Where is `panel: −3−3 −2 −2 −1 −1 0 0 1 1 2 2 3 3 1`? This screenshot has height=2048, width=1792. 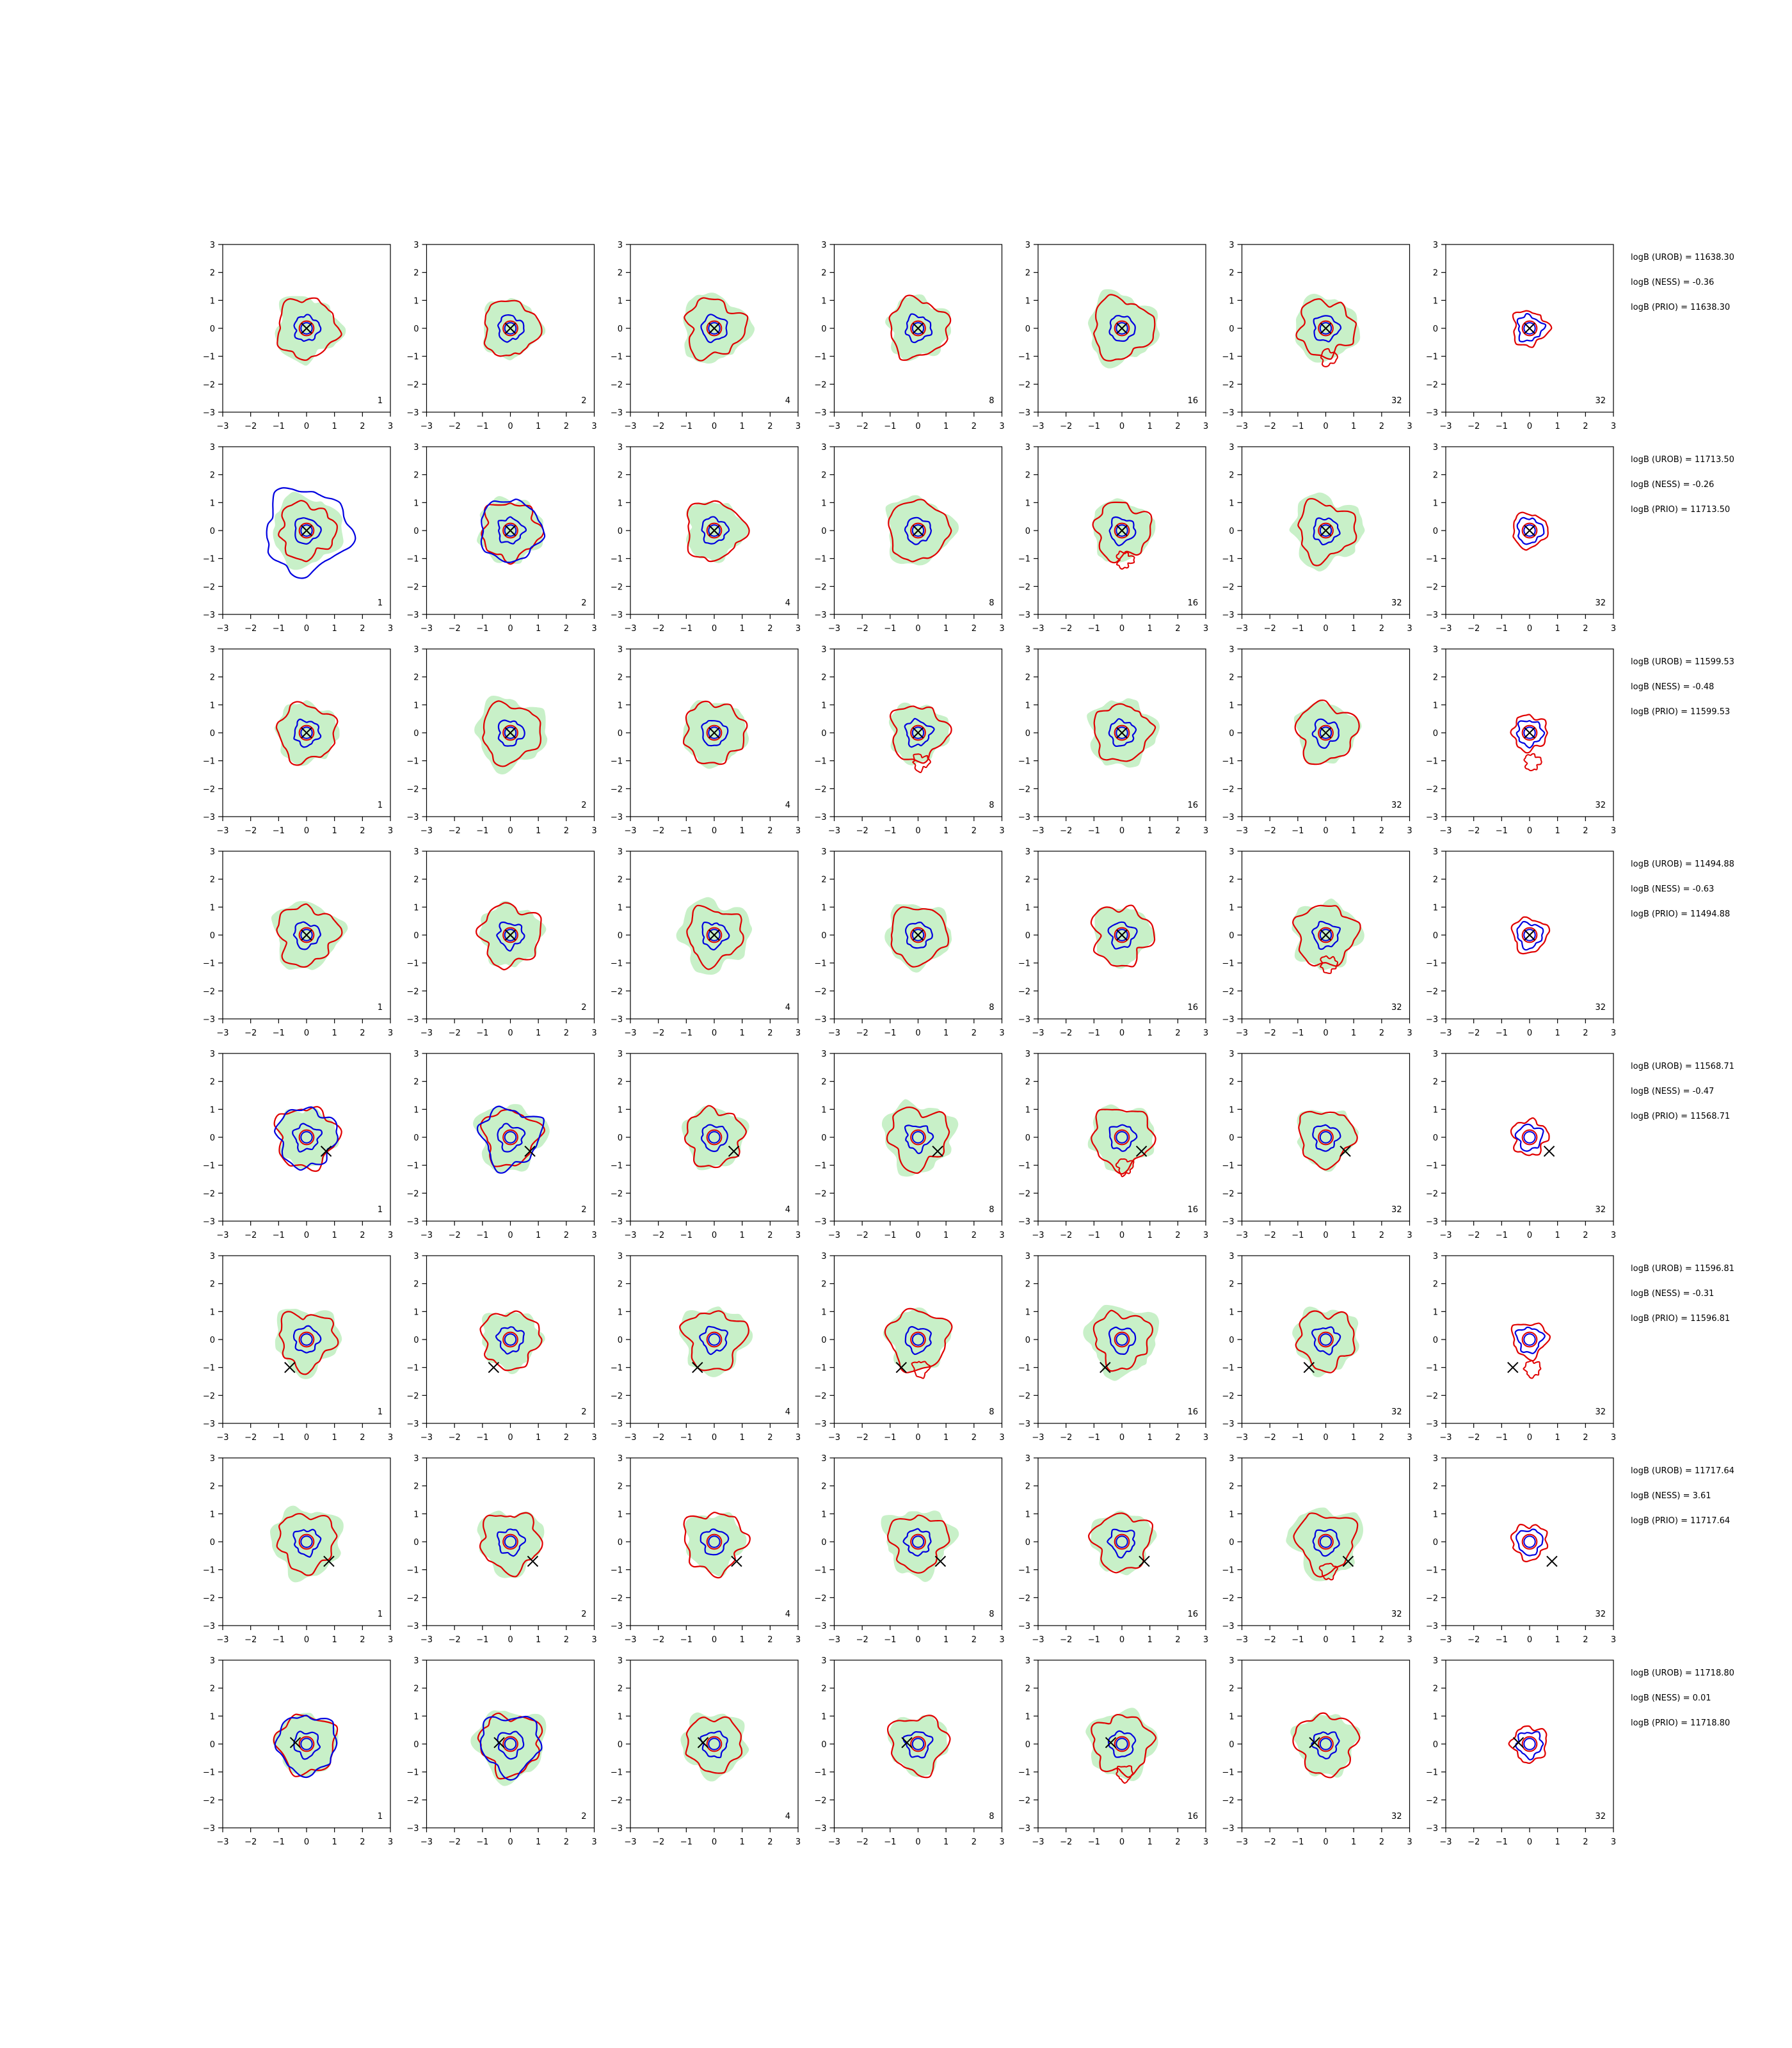
panel: −3−3 −2 −2 −1 −1 0 0 1 1 2 2 3 3 1 is located at coordinates (298, 1751).